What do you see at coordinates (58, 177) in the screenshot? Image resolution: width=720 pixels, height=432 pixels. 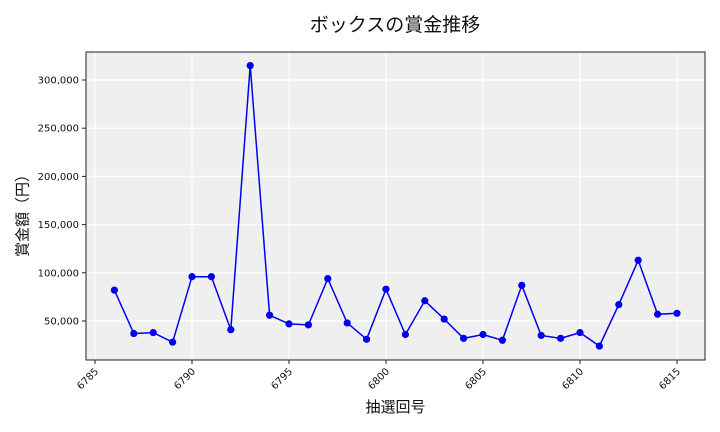 I see `y-tick-label: 200,000` at bounding box center [58, 177].